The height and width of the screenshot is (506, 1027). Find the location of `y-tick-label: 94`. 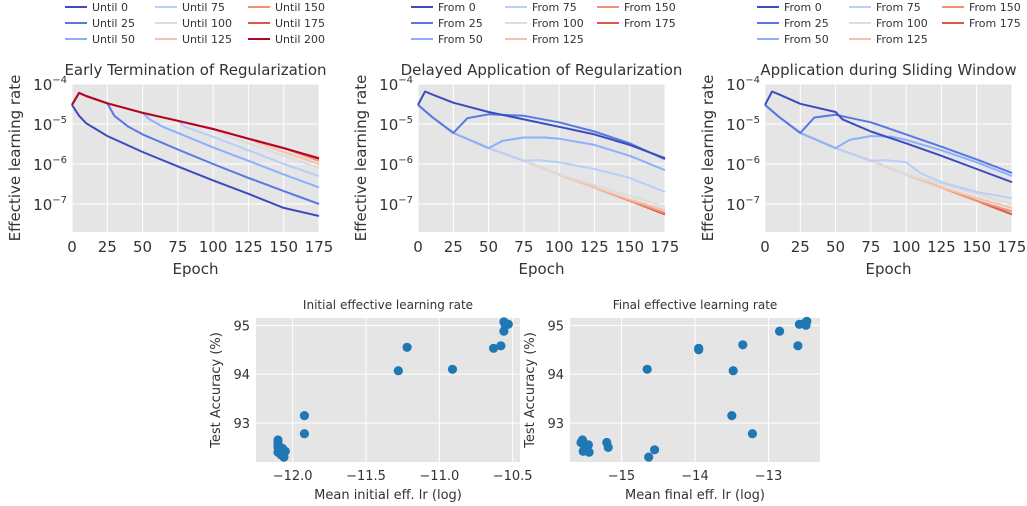

y-tick-label: 94 is located at coordinates (555, 375).